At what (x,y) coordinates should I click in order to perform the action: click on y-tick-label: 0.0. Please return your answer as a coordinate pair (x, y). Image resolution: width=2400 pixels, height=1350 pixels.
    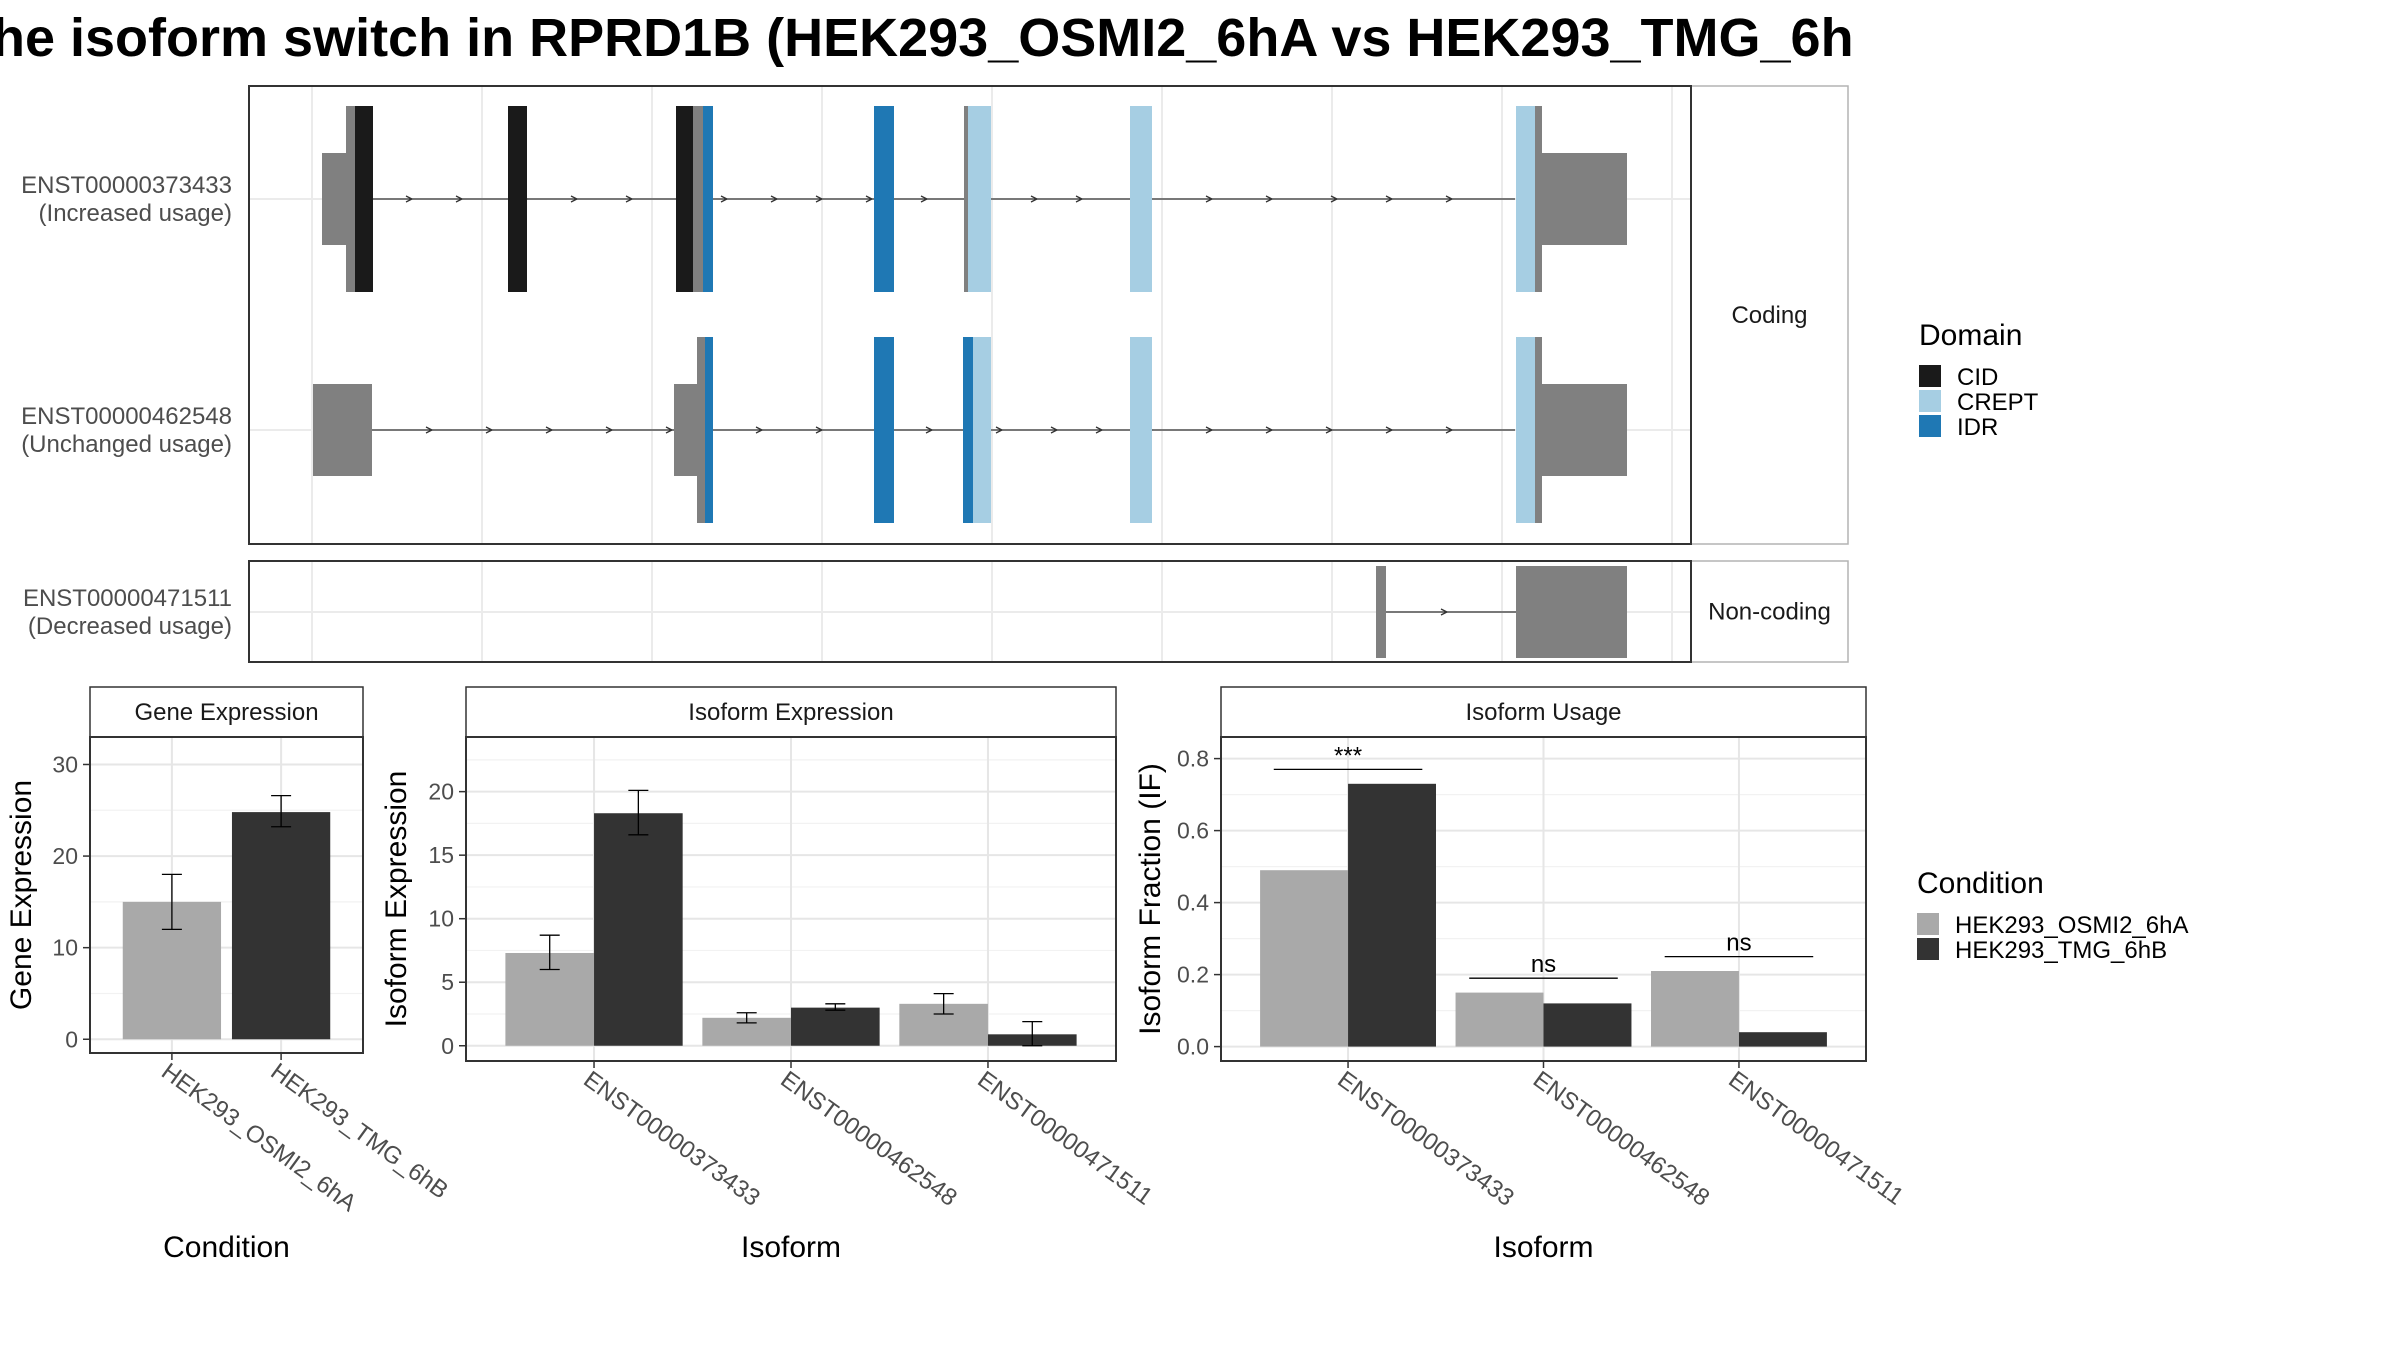
    Looking at the image, I should click on (1193, 1047).